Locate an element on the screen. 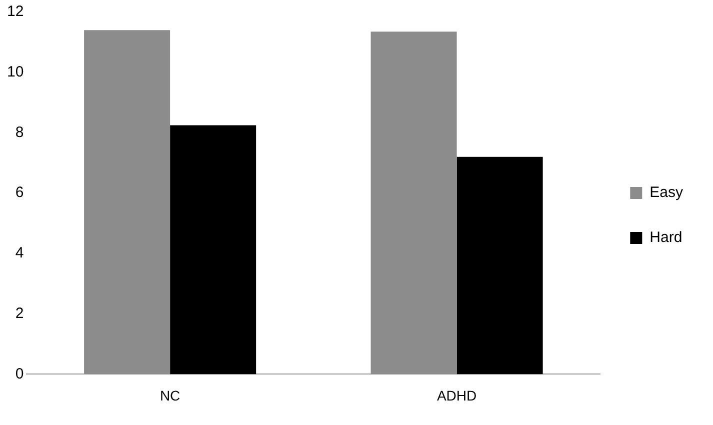  x-tick-label: ADHD is located at coordinates (456, 395).